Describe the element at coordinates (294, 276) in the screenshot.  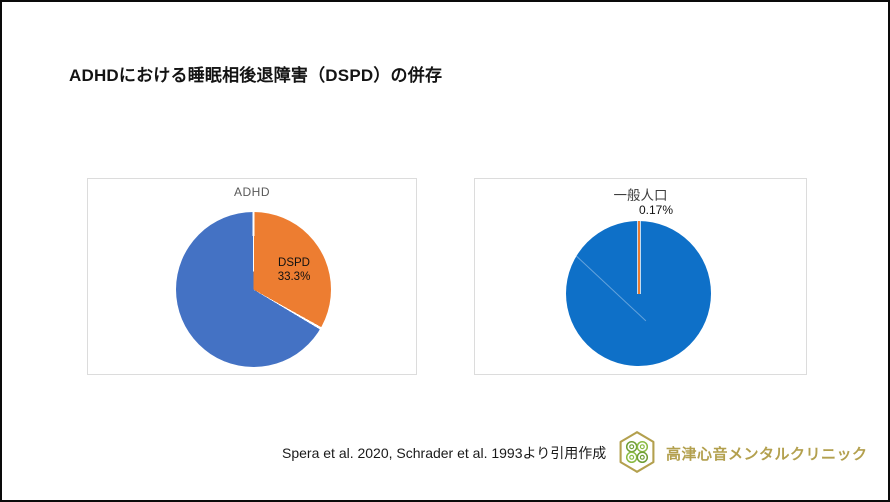
I see `adhd-dspd-slice-label-percent: 33.3%` at that location.